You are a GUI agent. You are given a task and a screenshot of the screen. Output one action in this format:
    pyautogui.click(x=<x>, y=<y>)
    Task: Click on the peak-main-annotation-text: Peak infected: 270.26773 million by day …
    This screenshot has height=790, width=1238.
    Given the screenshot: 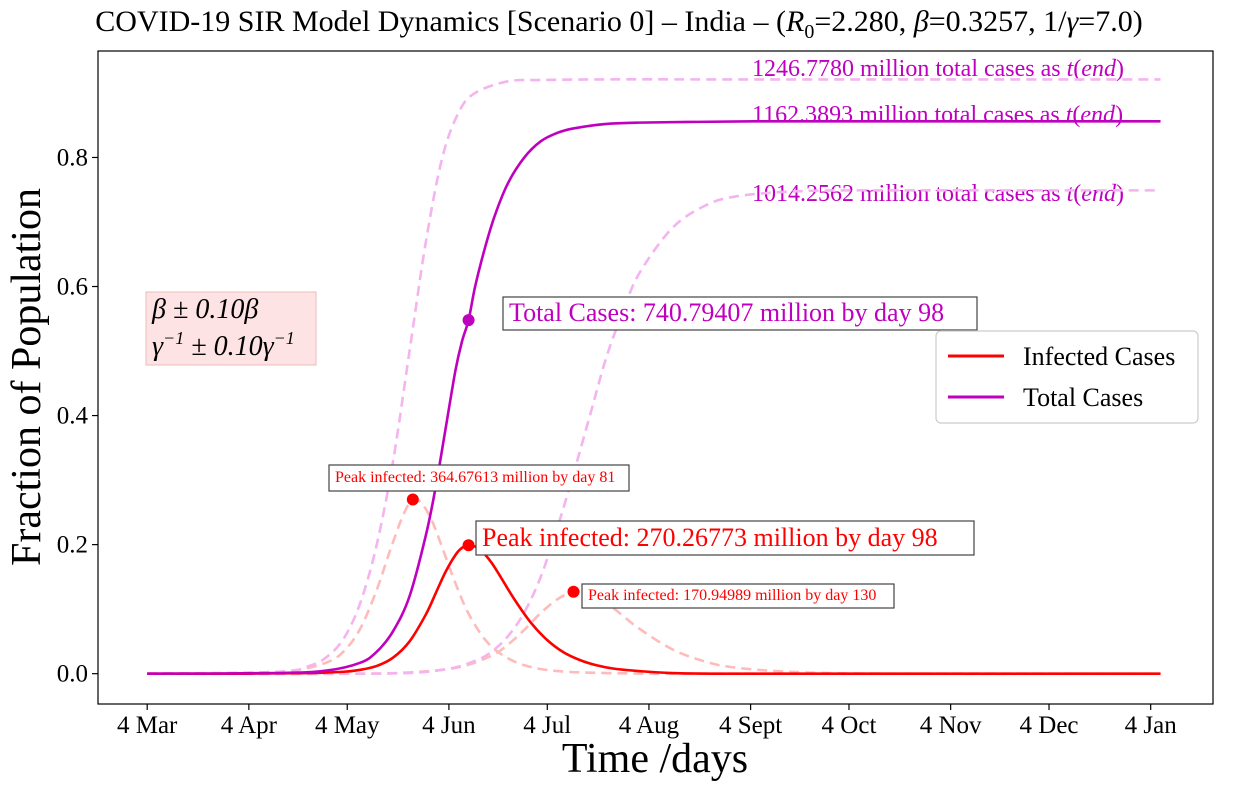 What is the action you would take?
    pyautogui.click(x=710, y=537)
    